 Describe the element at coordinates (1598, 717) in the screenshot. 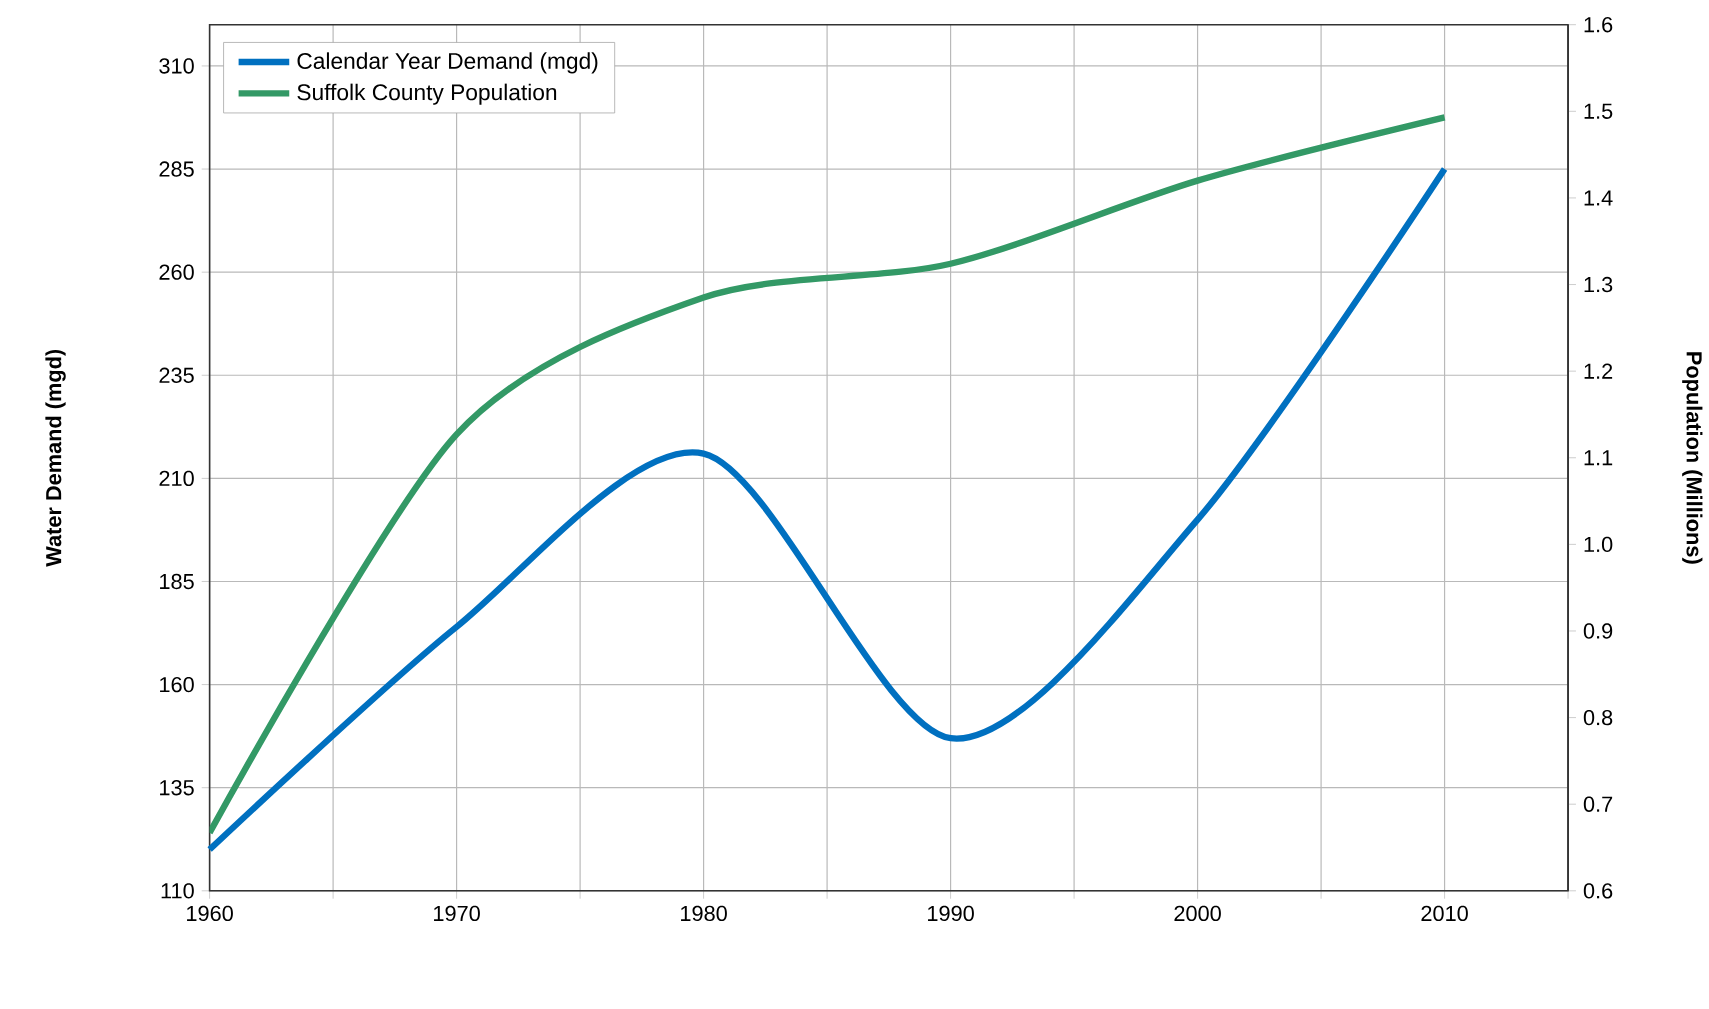

I see `y2-tick-label: 0.8` at that location.